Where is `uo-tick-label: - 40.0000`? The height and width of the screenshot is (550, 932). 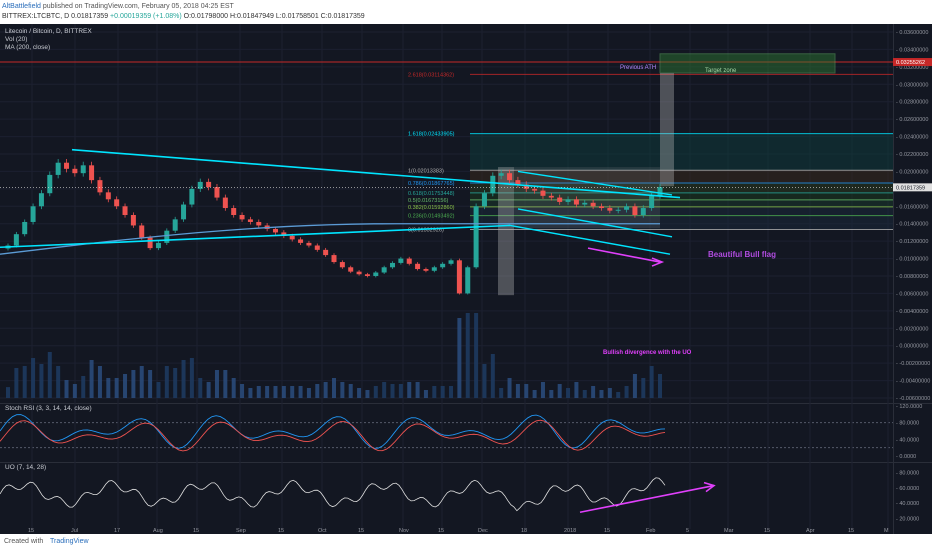
uo-tick-label: - 40.0000 is located at coordinates (907, 504).